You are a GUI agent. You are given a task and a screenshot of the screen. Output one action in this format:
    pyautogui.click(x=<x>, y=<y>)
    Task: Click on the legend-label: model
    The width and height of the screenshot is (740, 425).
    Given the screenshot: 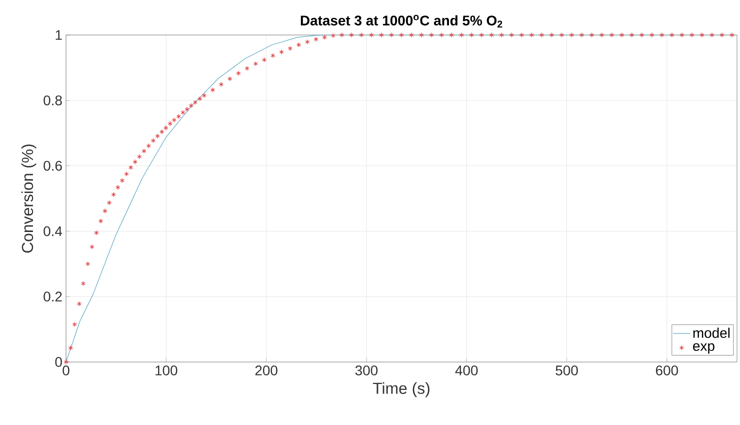 What is the action you would take?
    pyautogui.click(x=711, y=333)
    